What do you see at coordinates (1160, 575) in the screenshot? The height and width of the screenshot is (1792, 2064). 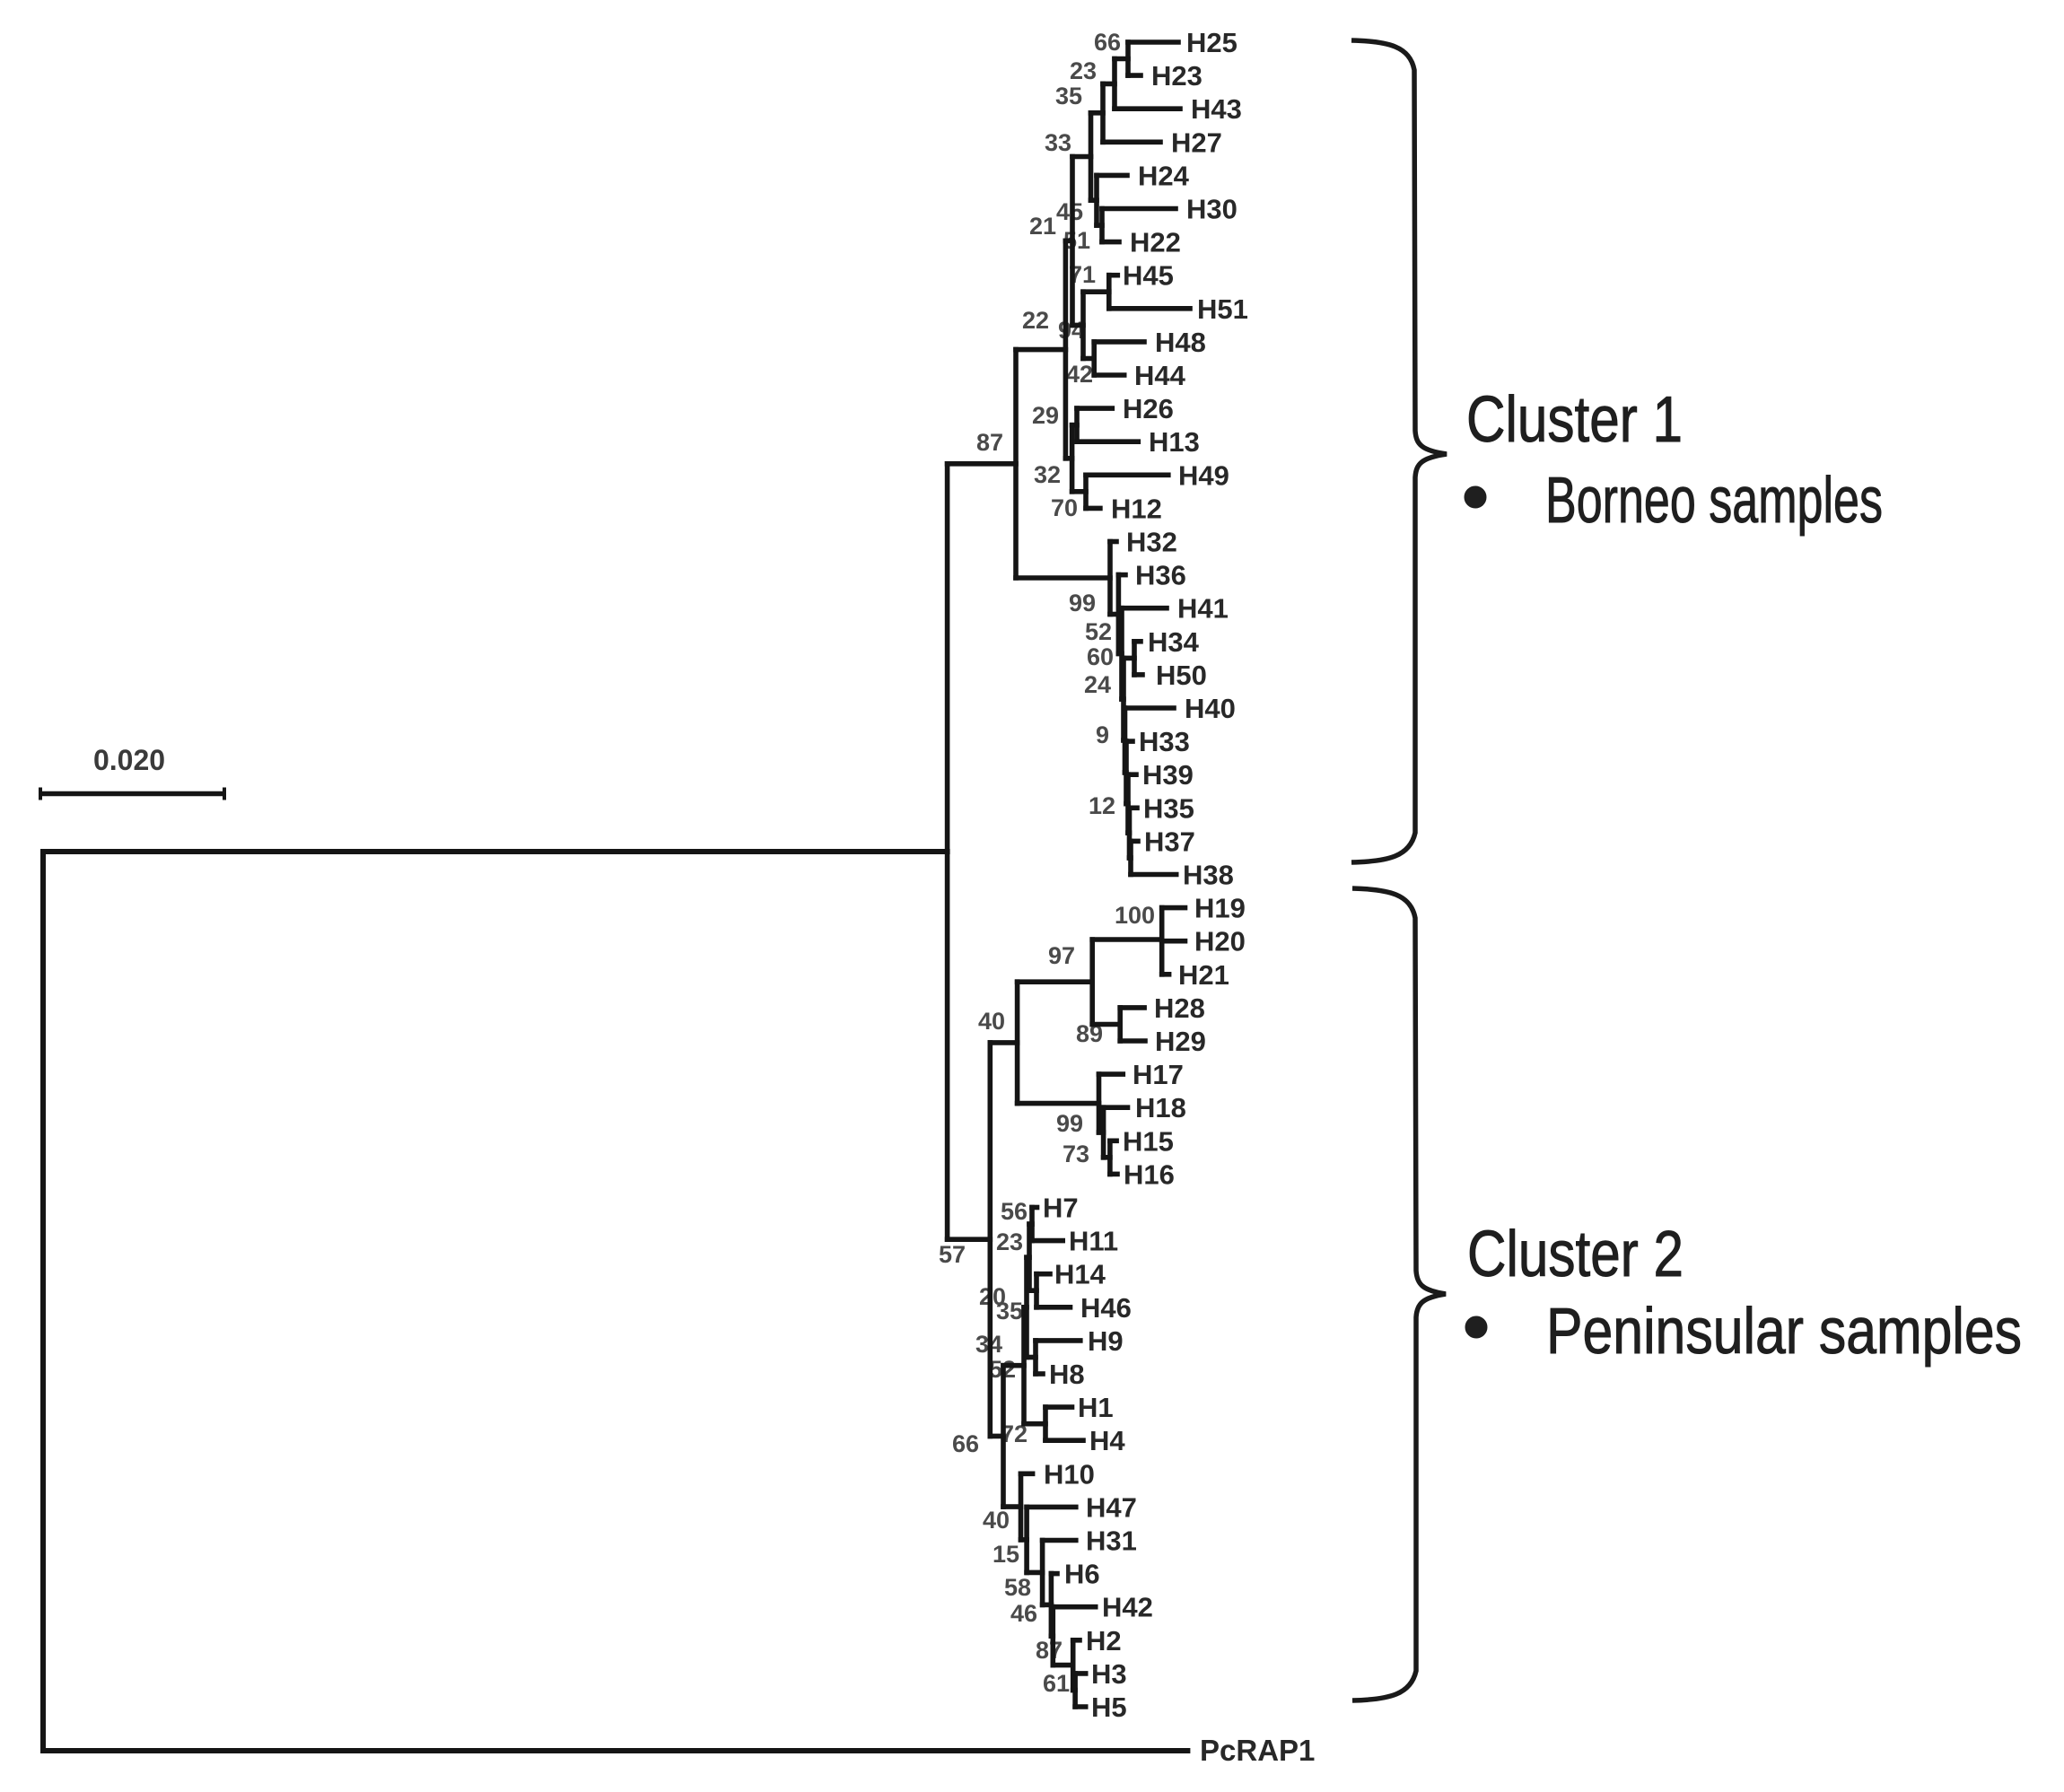 I see `svg-text: H36` at bounding box center [1160, 575].